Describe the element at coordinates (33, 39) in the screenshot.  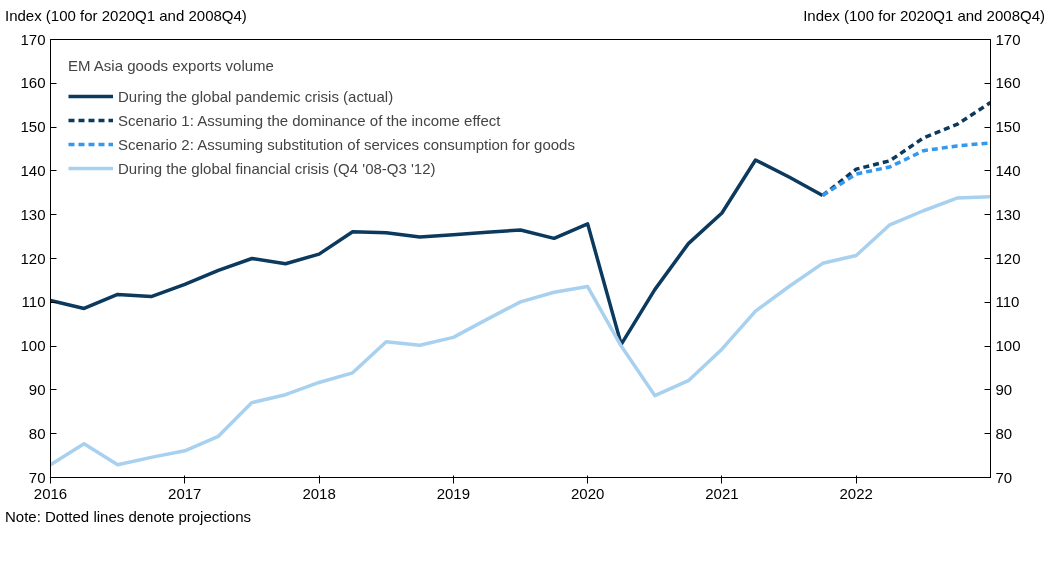
I see `y-tick-label: 170` at that location.